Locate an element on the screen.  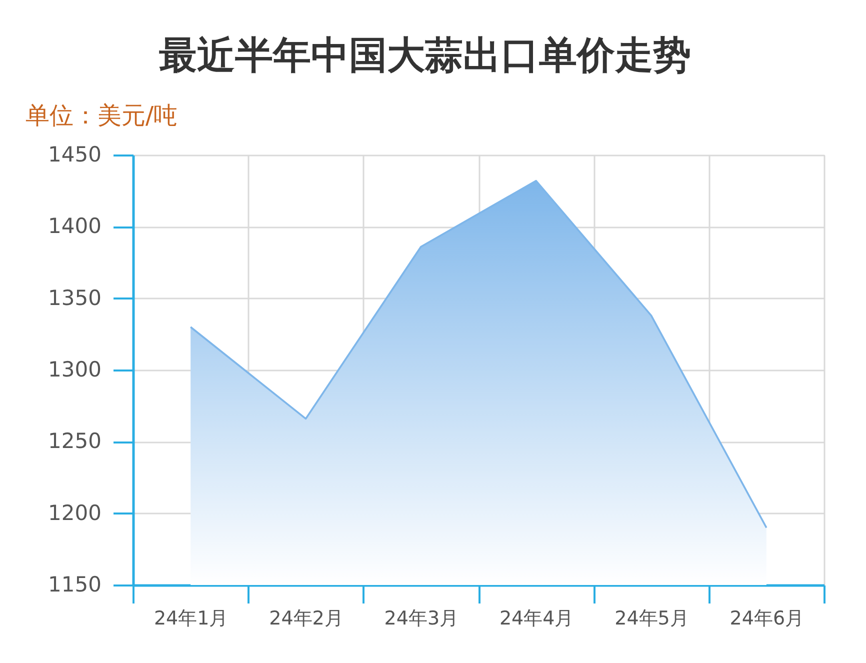
y-tick-label: 1150 is located at coordinates (75, 584).